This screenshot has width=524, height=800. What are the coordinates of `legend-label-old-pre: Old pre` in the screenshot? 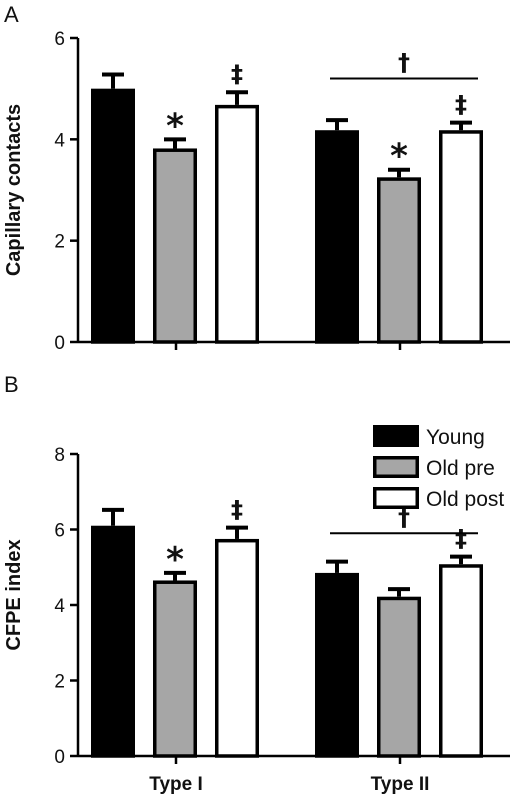 It's located at (460, 468).